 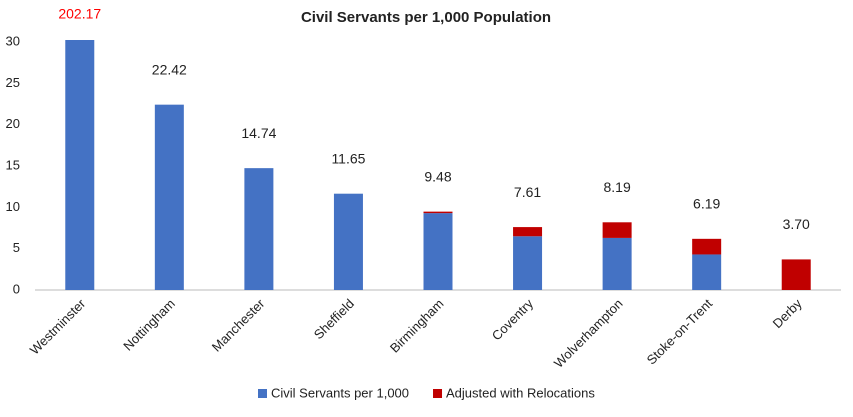 What do you see at coordinates (149, 325) in the screenshot?
I see `x-tick-label: Nottingham` at bounding box center [149, 325].